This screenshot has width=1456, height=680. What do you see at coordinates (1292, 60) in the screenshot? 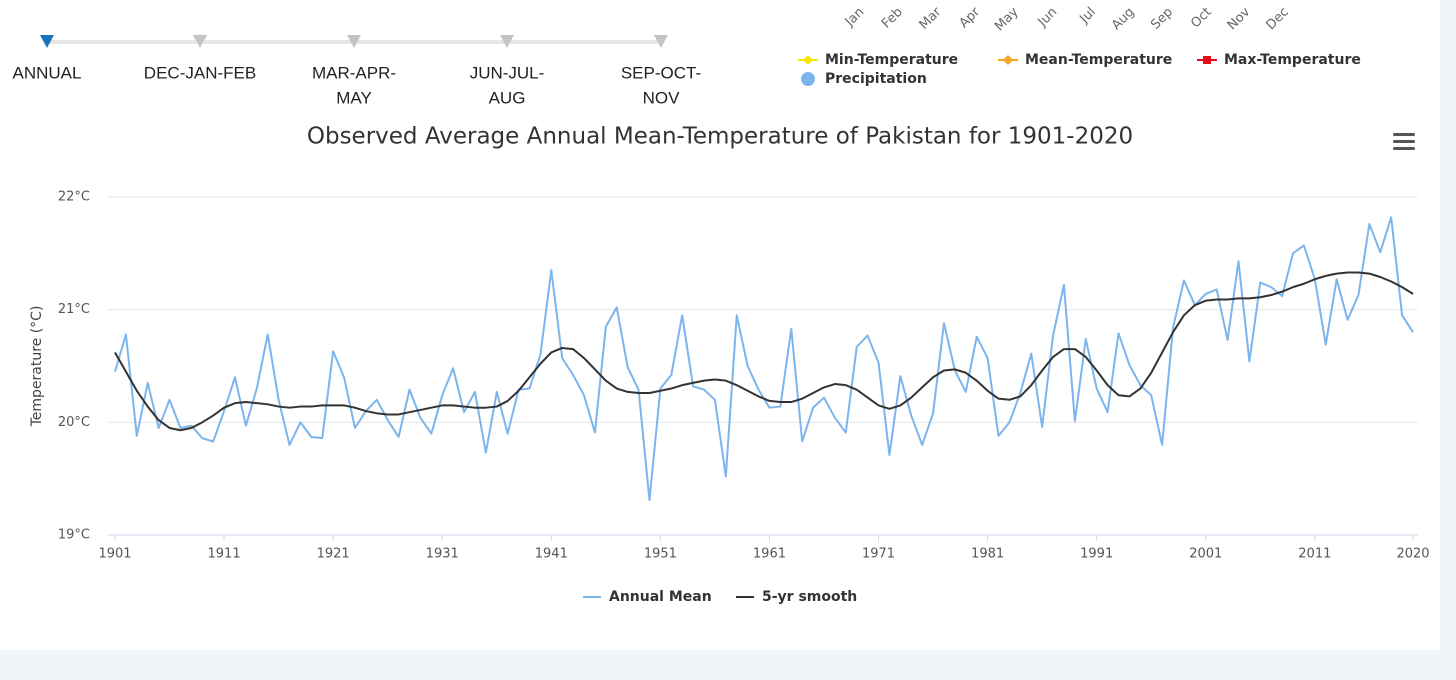
I see `legend-label: Max-Temperature` at bounding box center [1292, 60].